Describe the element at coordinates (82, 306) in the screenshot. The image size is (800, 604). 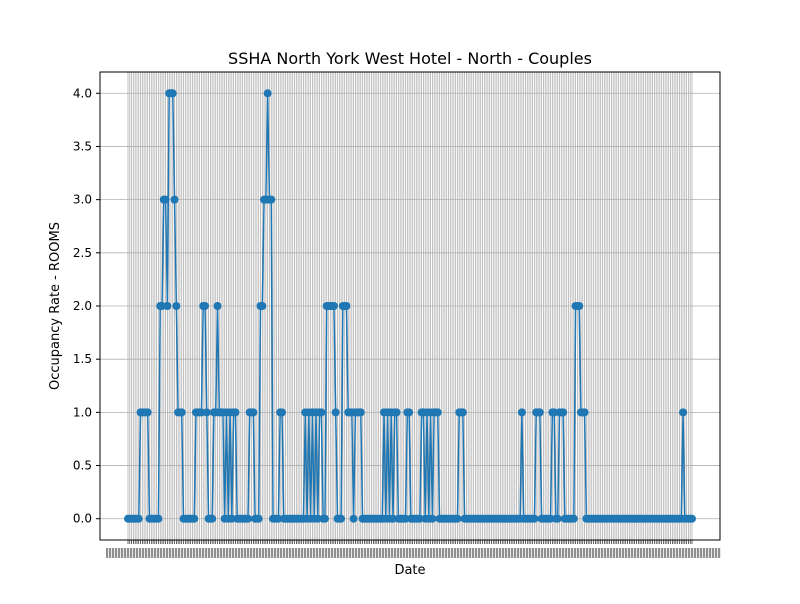
I see `y-tick-label: 2.0` at that location.